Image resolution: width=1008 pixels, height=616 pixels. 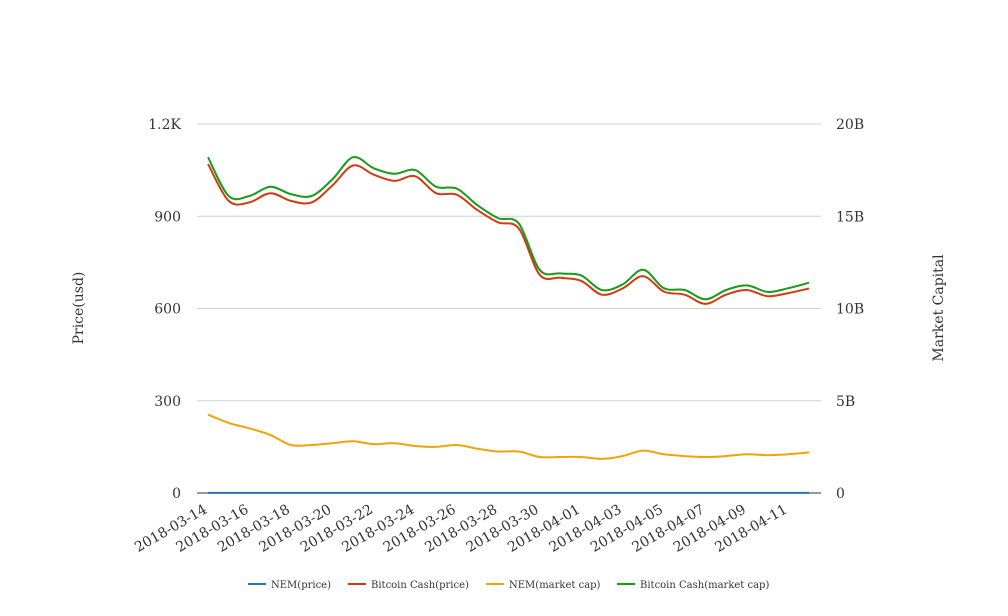 I want to click on left-tick-label: 1.2K, so click(x=164, y=125).